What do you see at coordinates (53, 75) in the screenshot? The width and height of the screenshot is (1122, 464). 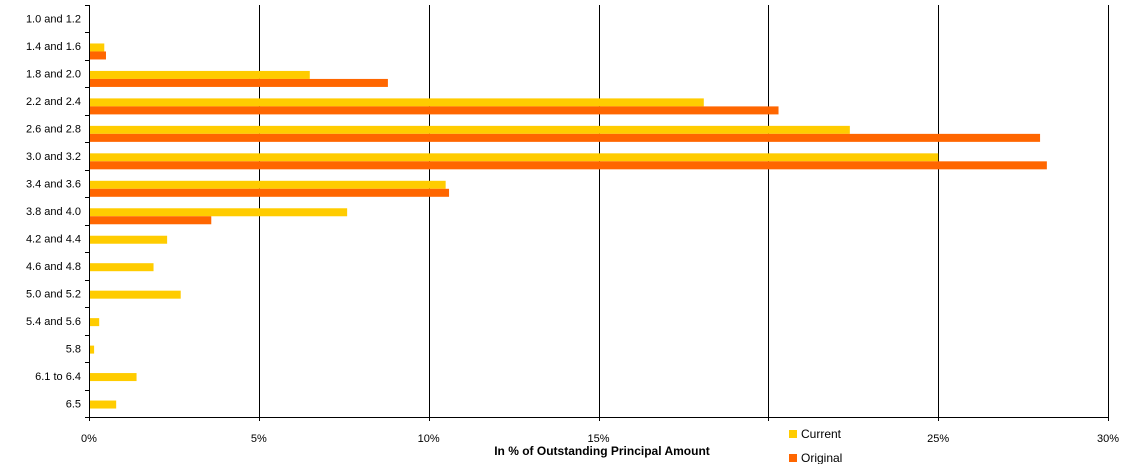 I see `category-label: 1.8 and 2.0` at bounding box center [53, 75].